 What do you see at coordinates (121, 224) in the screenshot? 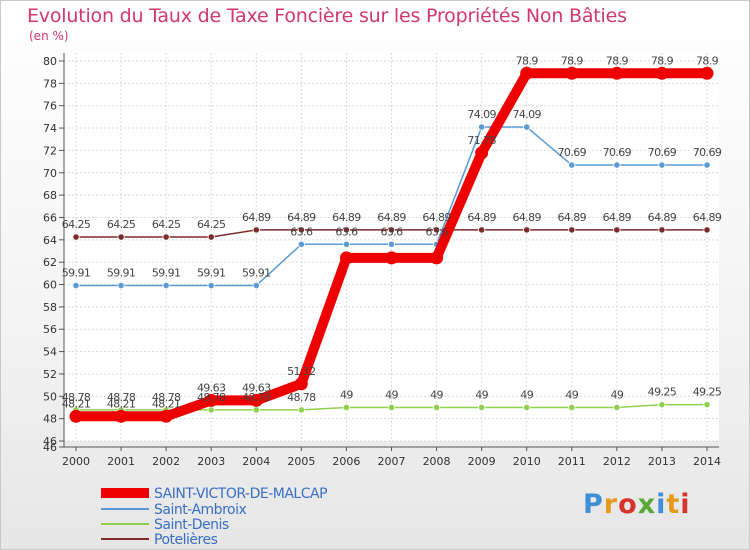
I see `data-label: 64.25` at bounding box center [121, 224].